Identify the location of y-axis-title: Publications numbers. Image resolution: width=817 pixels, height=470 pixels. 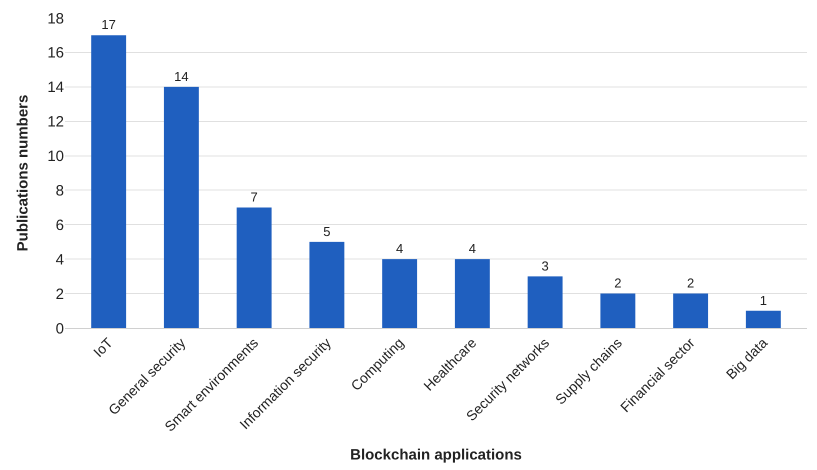
(23, 173).